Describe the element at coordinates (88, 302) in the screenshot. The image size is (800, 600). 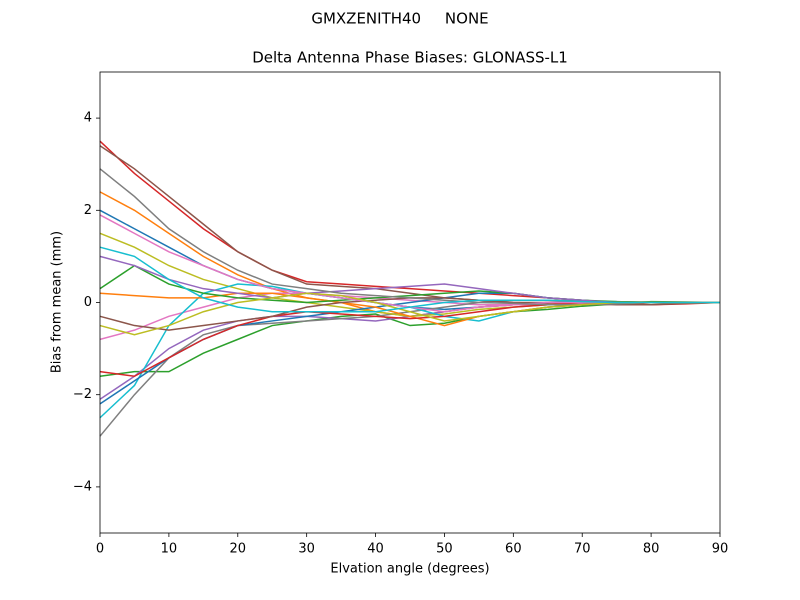
I see `y-tick-label: 0` at that location.